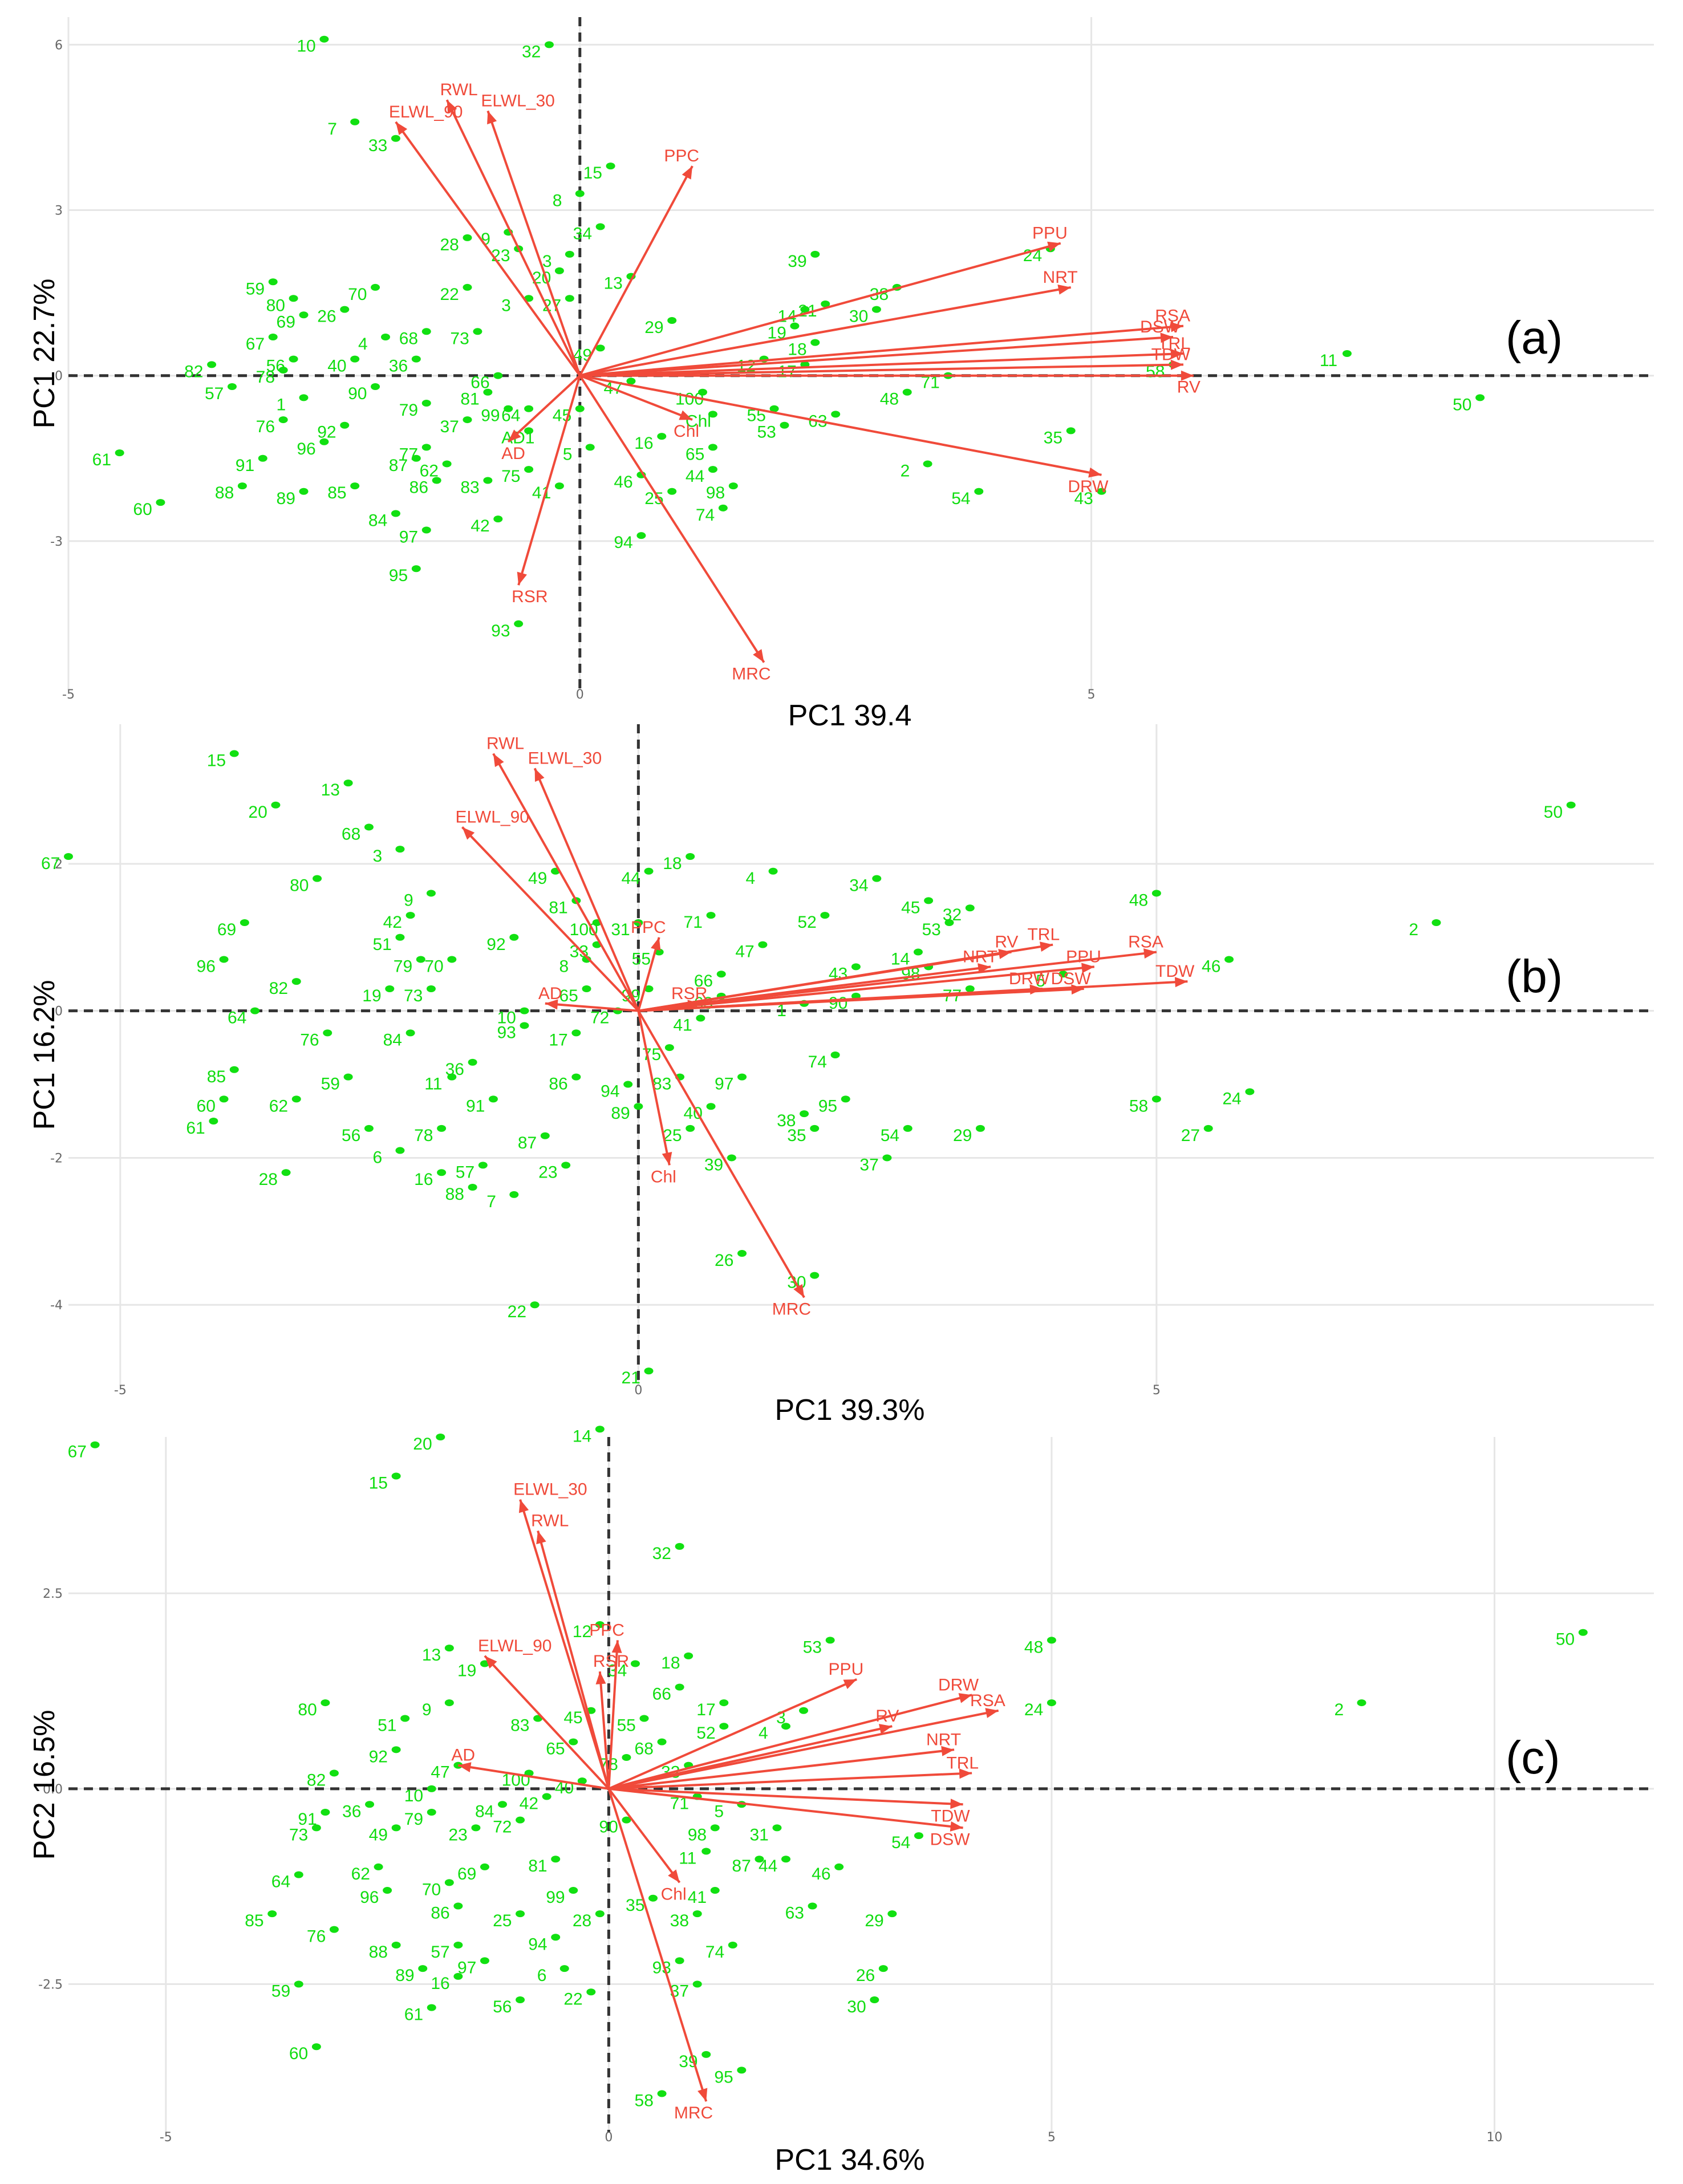  What do you see at coordinates (427, 1709) in the screenshot?
I see `genotype-point-label: 9` at bounding box center [427, 1709].